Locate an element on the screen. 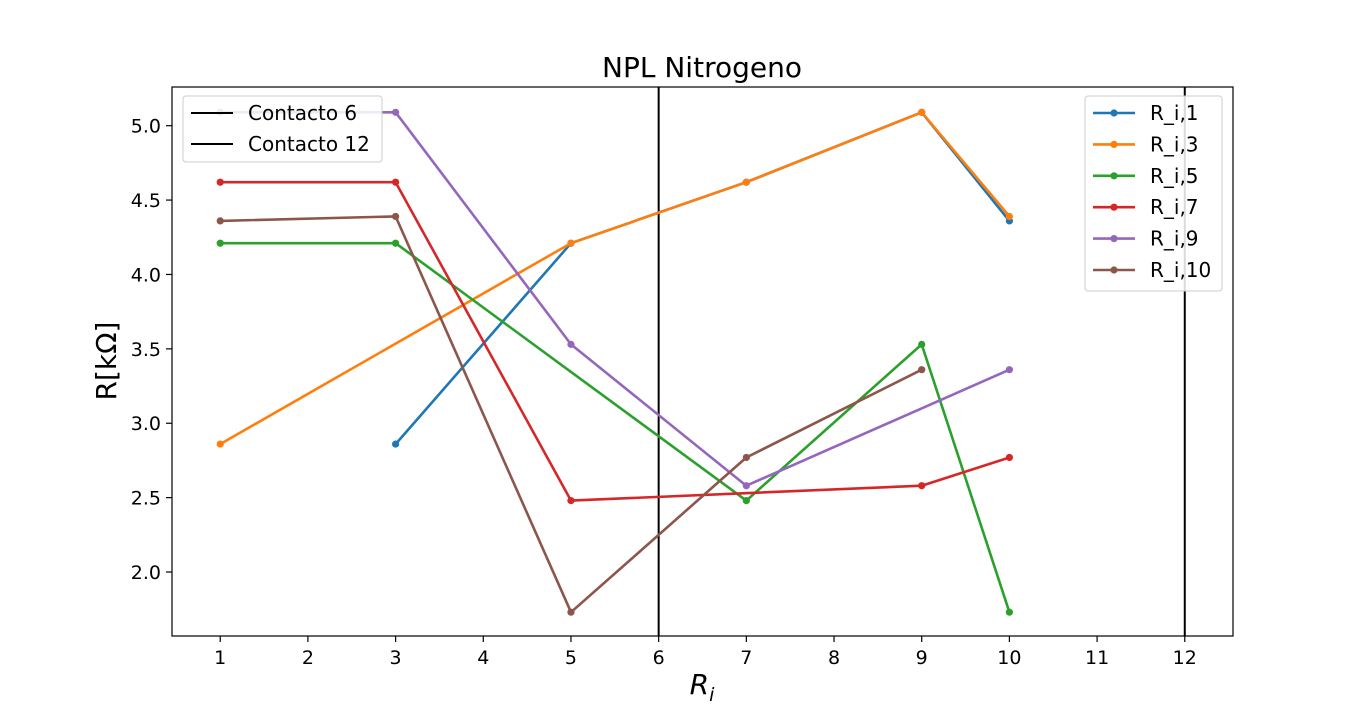  legend-label: Contacto 12 is located at coordinates (309, 144).